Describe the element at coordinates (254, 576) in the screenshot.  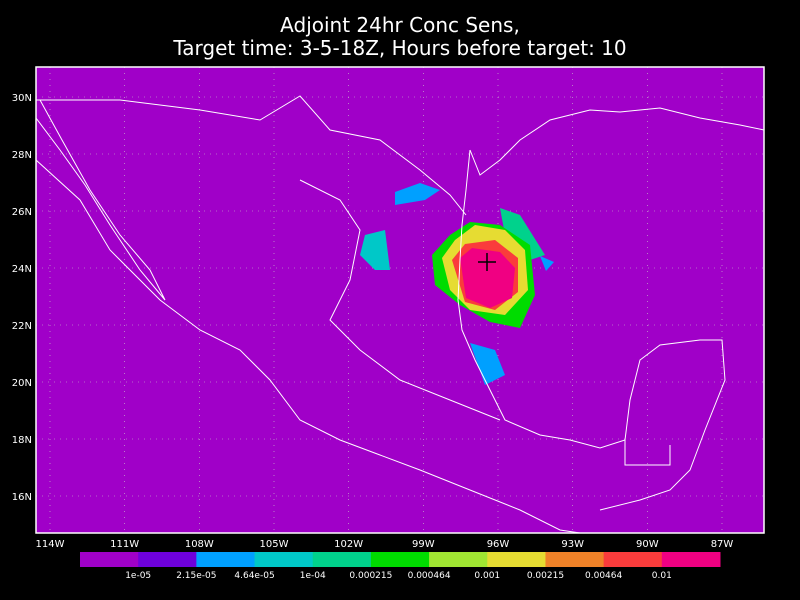
I see `colorbar-label: 4.64e-05` at that location.